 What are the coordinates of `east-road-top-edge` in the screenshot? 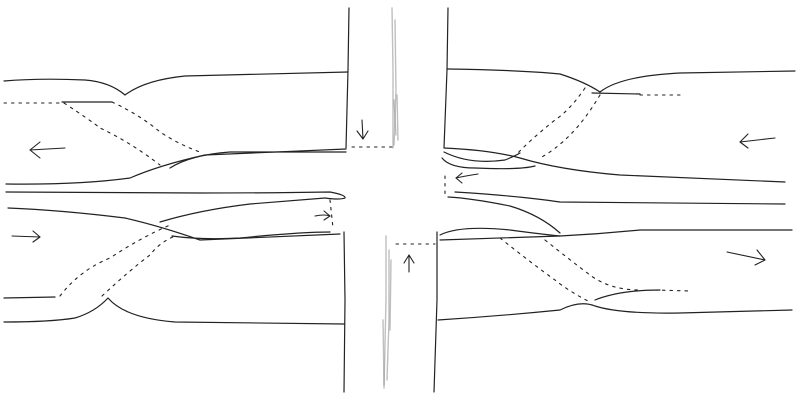 It's located at (621, 80).